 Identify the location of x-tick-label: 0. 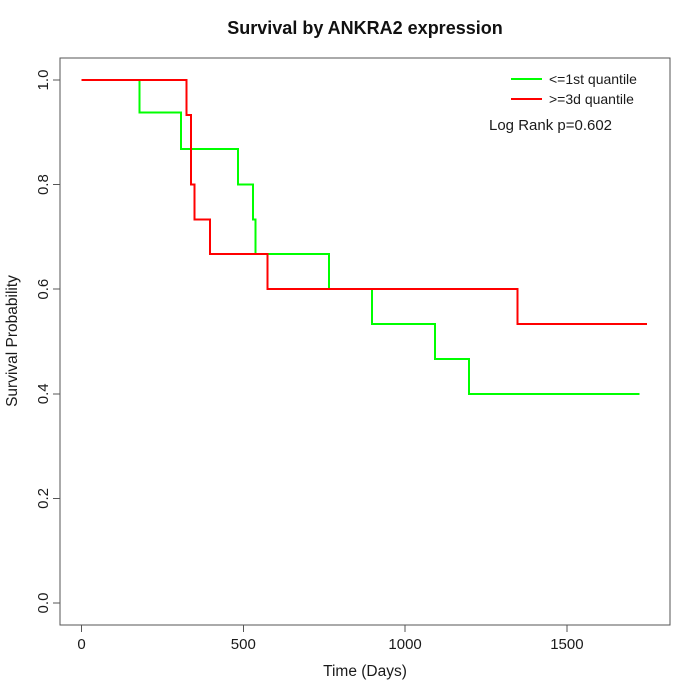
(81, 644).